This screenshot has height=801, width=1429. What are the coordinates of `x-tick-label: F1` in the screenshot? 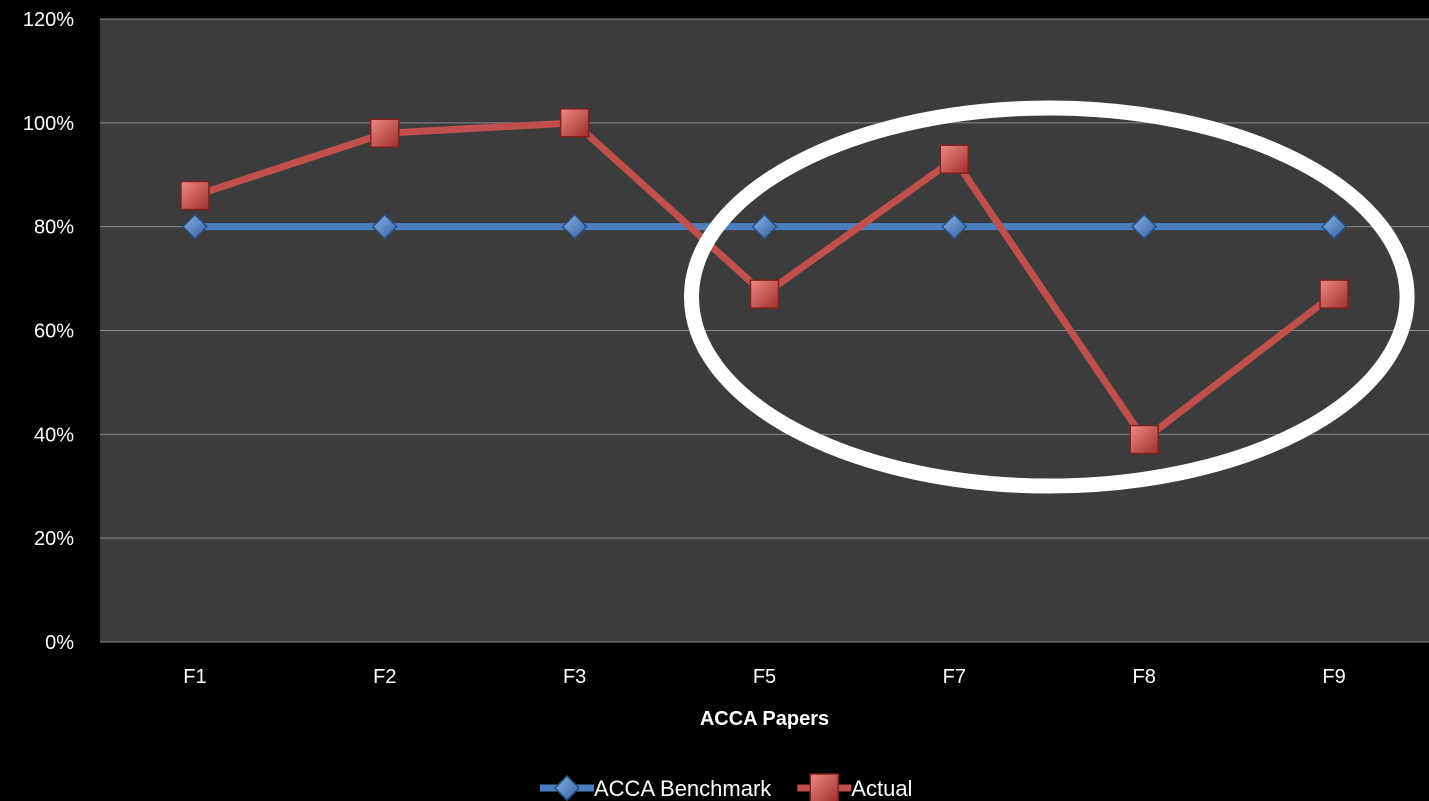 It's located at (194, 677).